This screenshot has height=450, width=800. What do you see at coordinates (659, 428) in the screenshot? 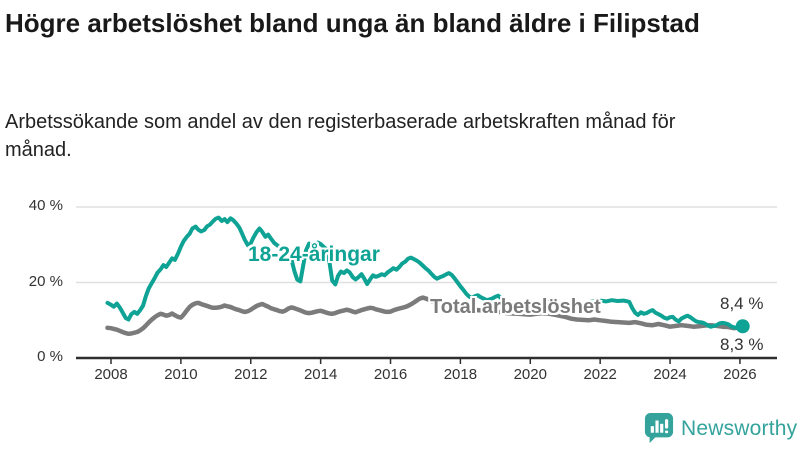
I see `bar-chart-speech-bubble-icon` at bounding box center [659, 428].